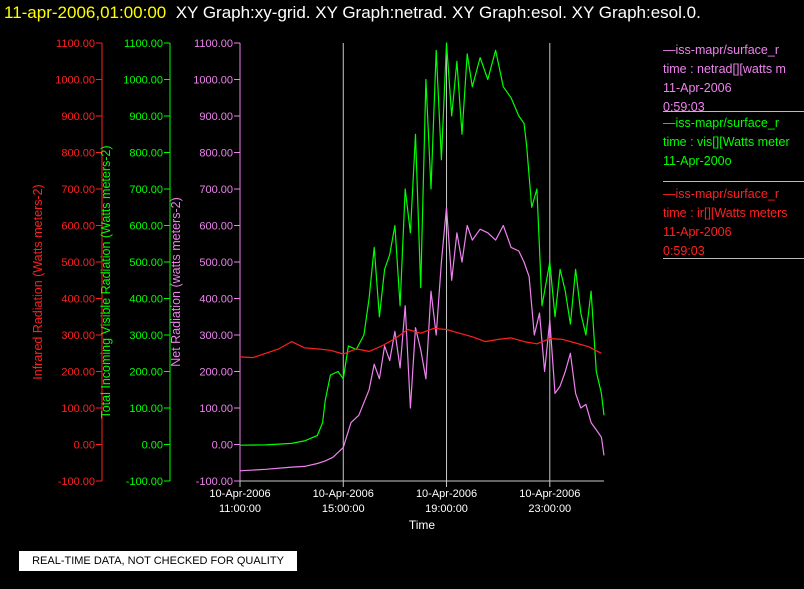  Describe the element at coordinates (158, 561) in the screenshot. I see `quality-status-box: REAL-TIME DATA, NOT CHECKED FOR QUALITY` at that location.